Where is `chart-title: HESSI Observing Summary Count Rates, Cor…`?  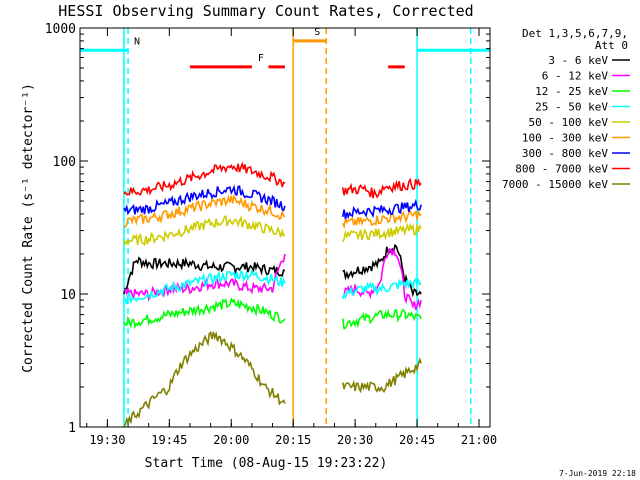 chart-title: HESSI Observing Summary Count Rates, Cor… is located at coordinates (265, 11).